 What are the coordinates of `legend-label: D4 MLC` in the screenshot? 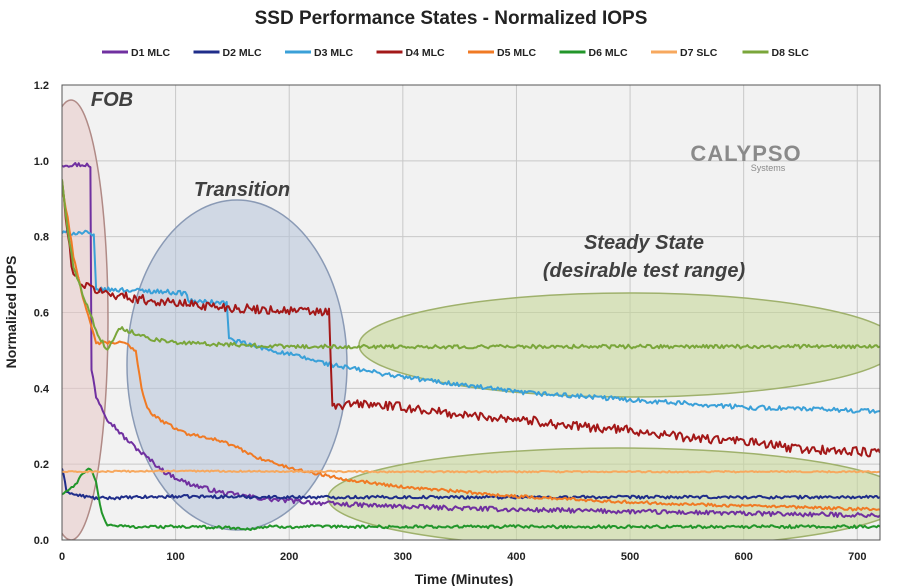 It's located at (426, 53).